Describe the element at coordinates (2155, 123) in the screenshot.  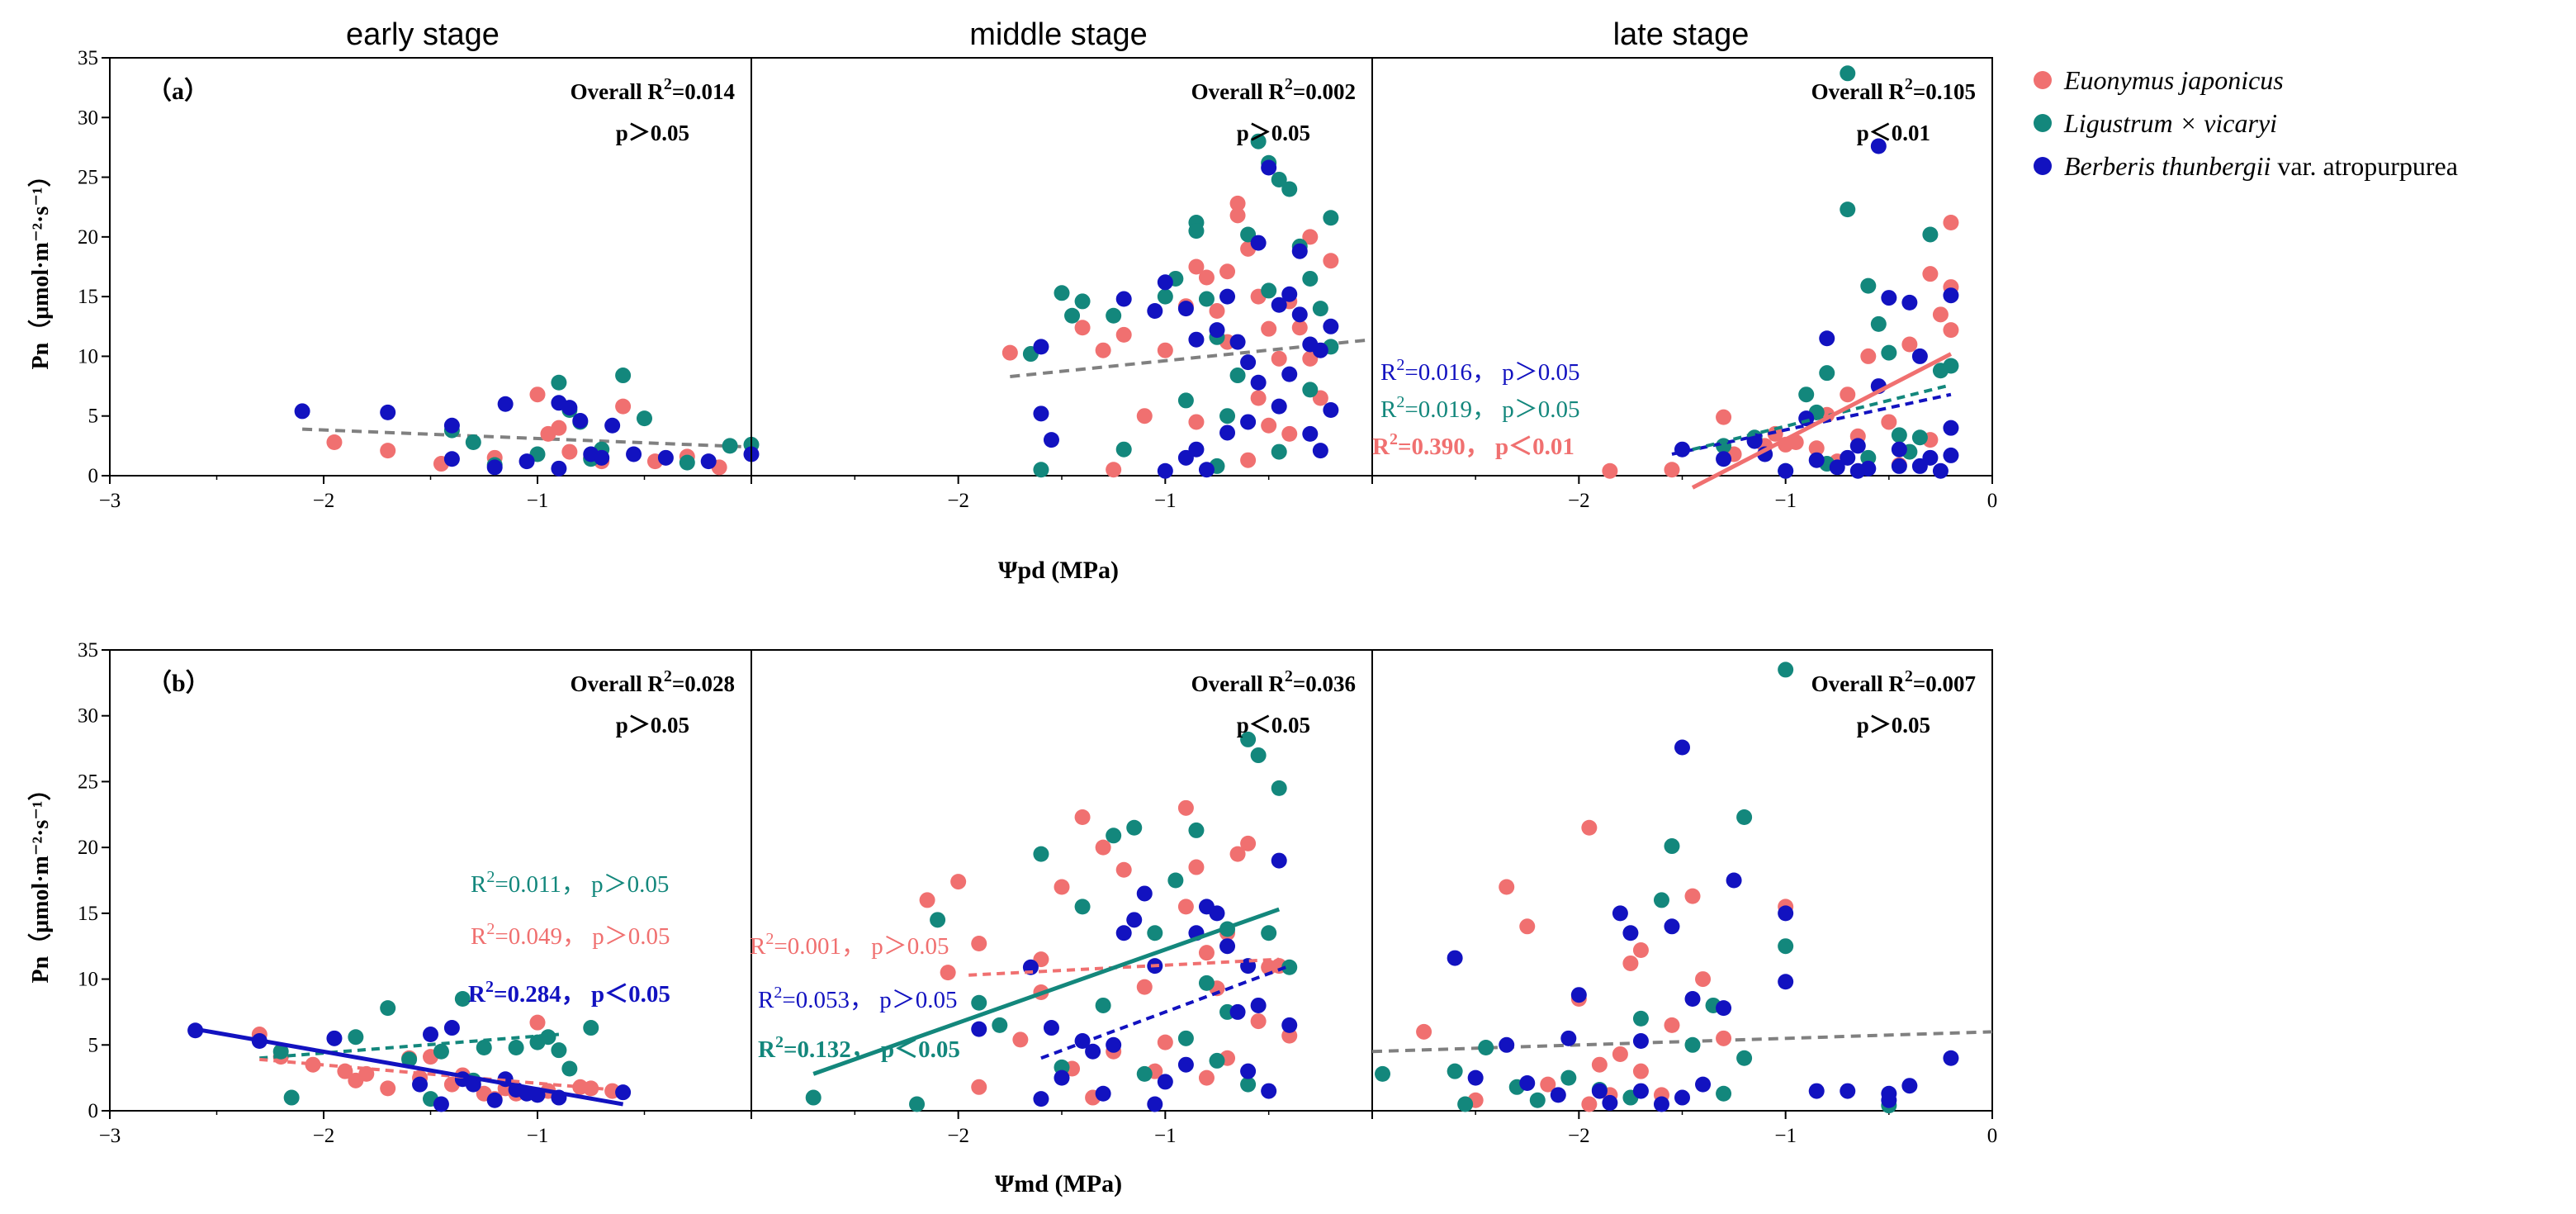
I see `legend-item: Ligustrum × vicaryi` at that location.